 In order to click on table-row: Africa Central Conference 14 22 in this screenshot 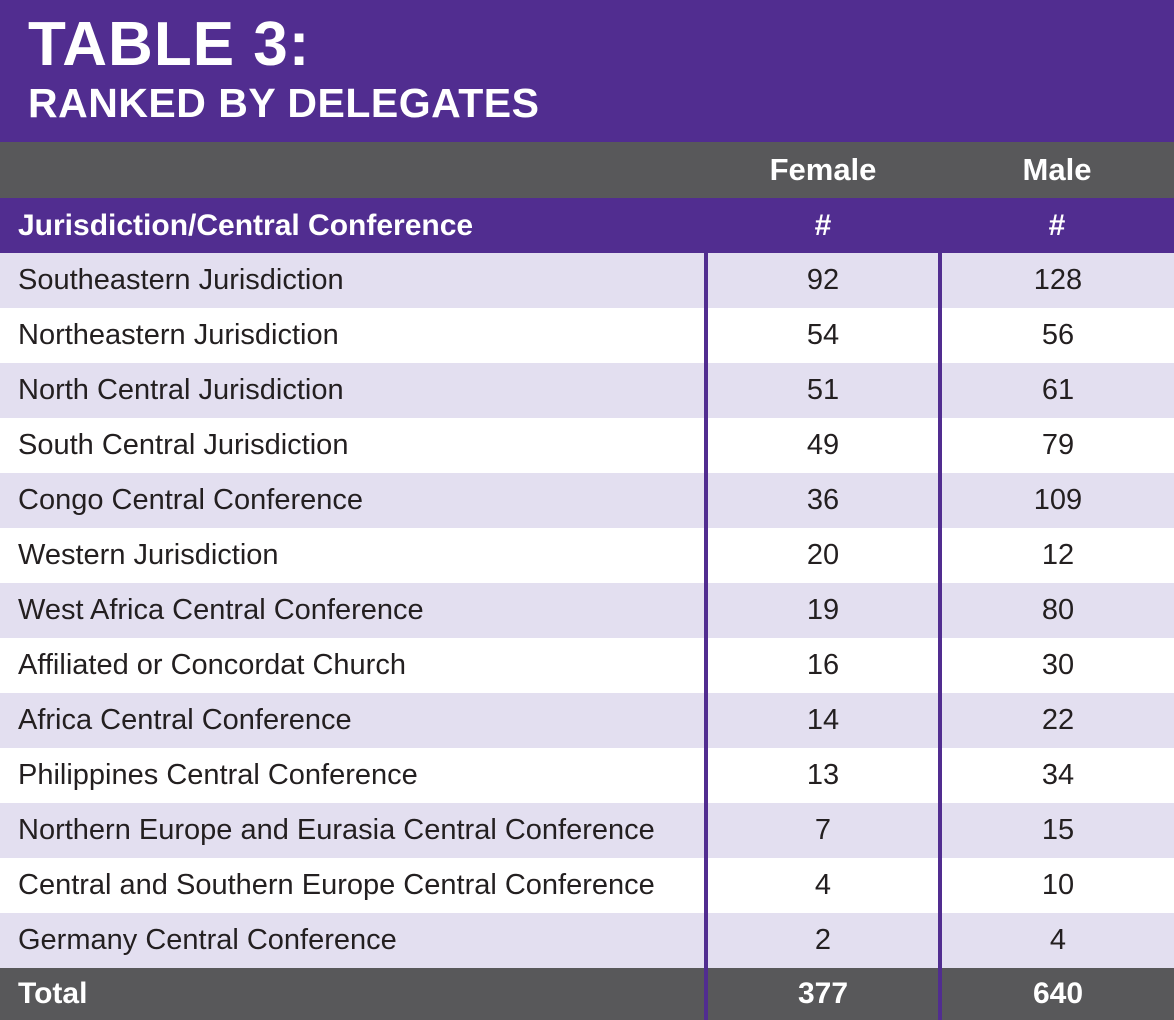, I will do `click(587, 720)`.